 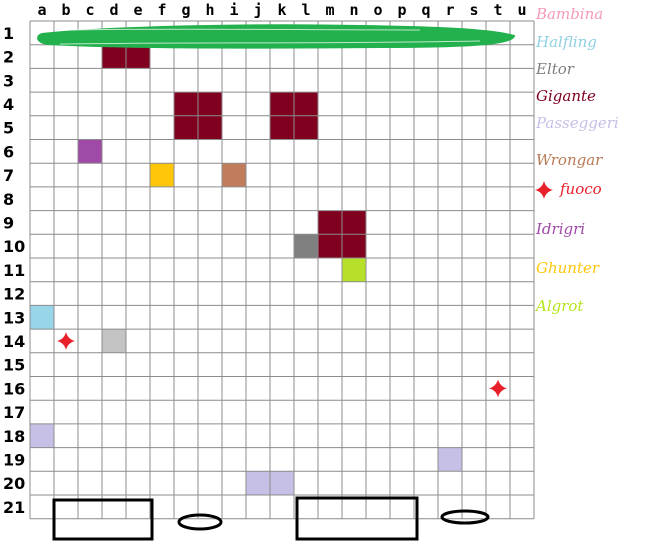 What do you see at coordinates (234, 175) in the screenshot?
I see `token-wrongar-i7` at bounding box center [234, 175].